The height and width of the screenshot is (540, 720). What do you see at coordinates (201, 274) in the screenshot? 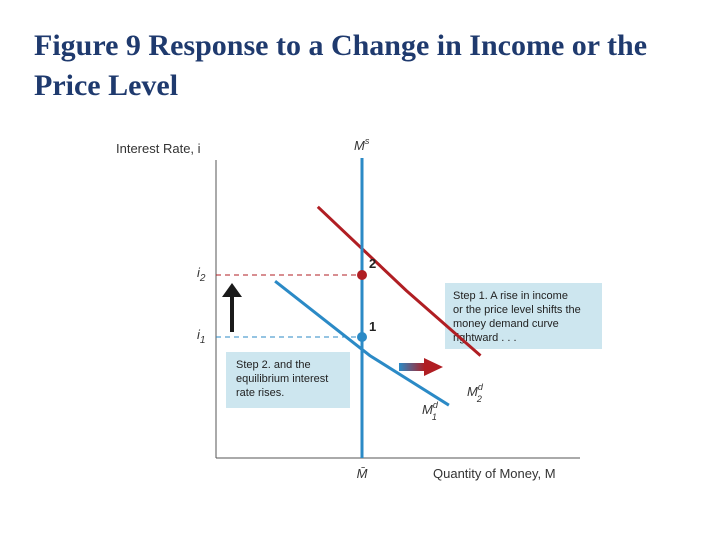
I see `y-tick-label-i2: i2` at bounding box center [201, 274].